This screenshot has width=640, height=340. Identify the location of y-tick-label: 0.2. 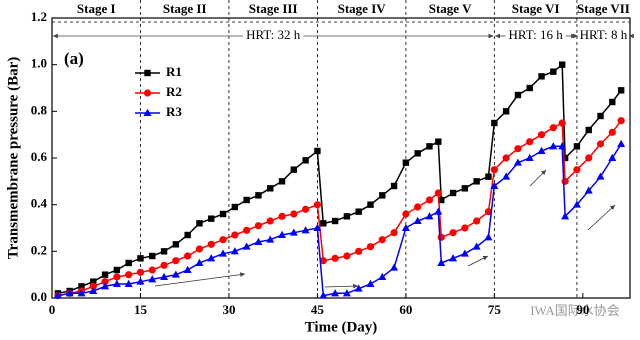
(39, 249).